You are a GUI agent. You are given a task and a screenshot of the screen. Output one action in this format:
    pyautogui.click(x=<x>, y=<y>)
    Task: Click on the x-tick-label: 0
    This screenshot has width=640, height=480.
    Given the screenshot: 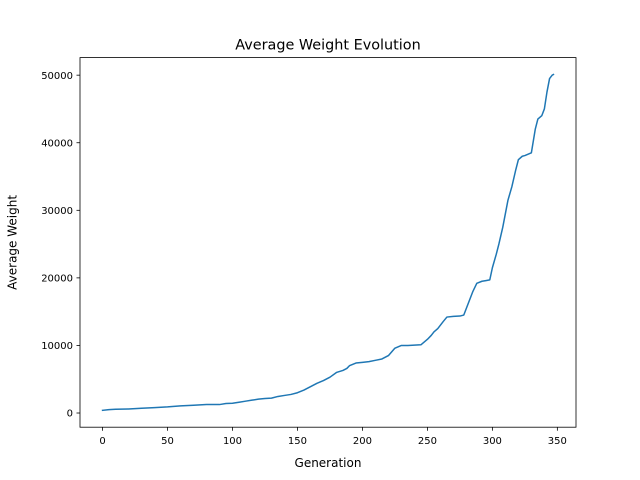 What is the action you would take?
    pyautogui.click(x=102, y=441)
    